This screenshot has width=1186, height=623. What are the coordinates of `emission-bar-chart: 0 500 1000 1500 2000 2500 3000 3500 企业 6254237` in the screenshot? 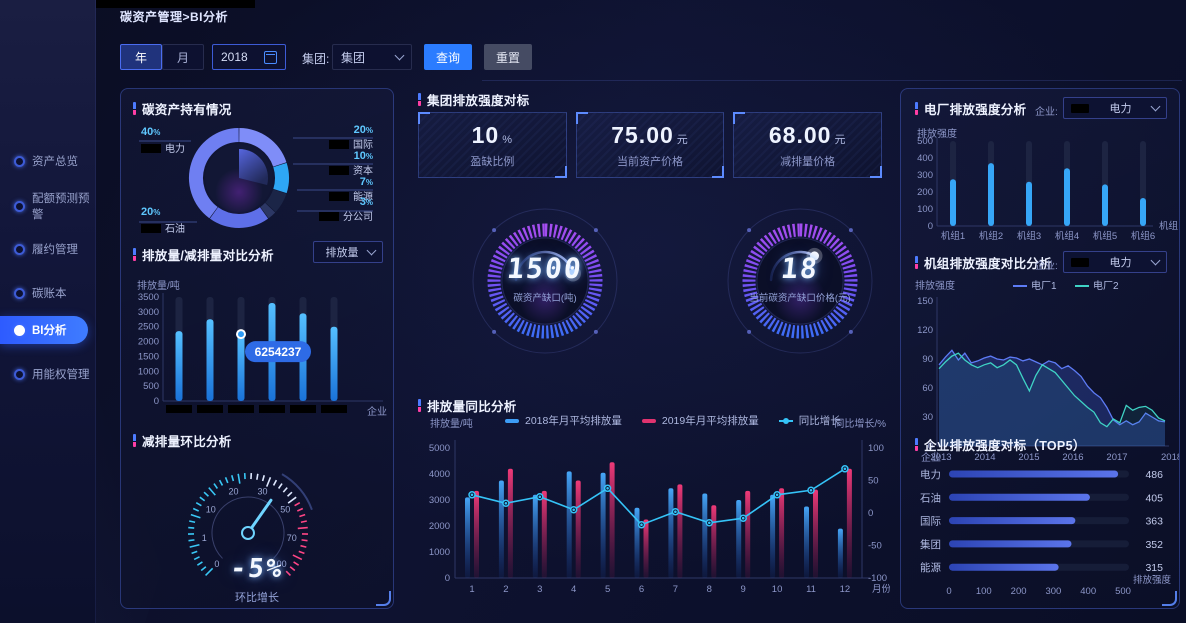 It's located at (257, 359).